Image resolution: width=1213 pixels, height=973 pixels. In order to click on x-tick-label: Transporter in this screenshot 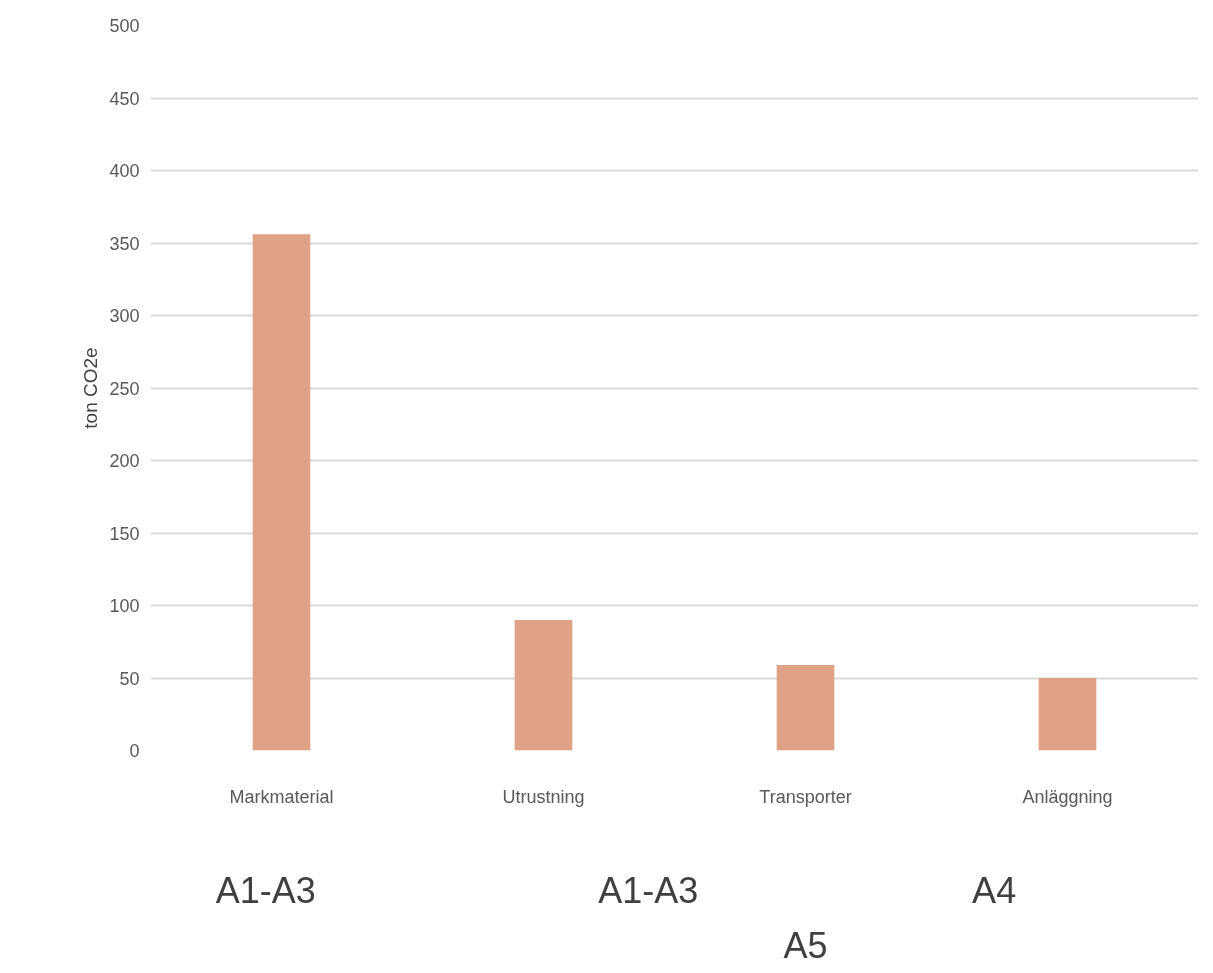, I will do `click(805, 796)`.